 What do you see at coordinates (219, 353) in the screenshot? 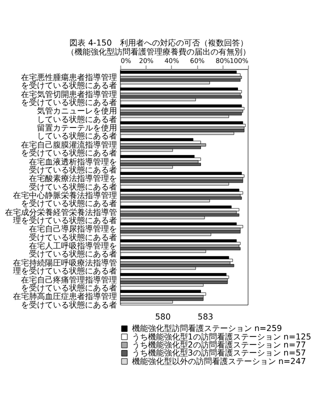
I see `legend-label: うち機能強化型3の訪問看護ステーション n=57` at bounding box center [219, 353].